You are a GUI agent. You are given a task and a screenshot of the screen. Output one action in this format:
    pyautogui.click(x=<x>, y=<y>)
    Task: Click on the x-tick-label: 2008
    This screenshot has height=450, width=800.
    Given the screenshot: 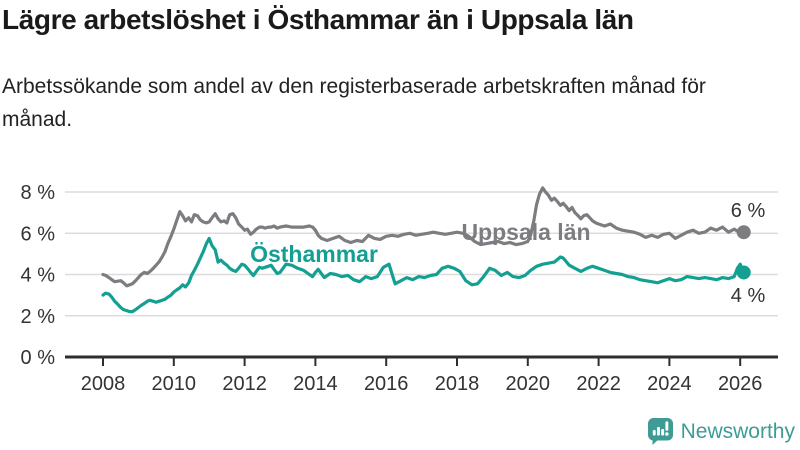 What is the action you would take?
    pyautogui.click(x=103, y=384)
    